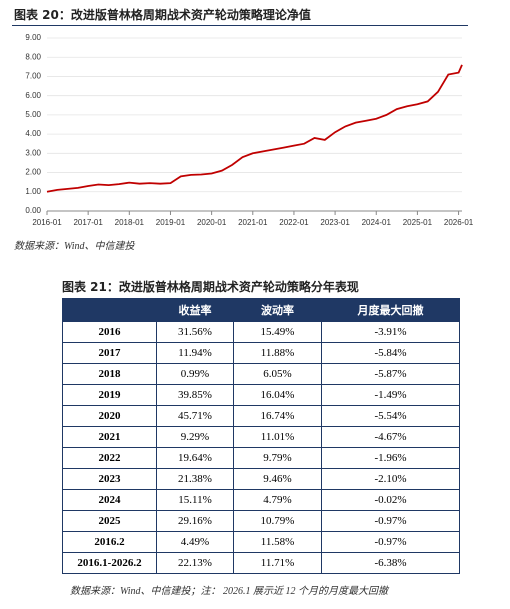 Image resolution: width=510 pixels, height=609 pixels. I want to click on table-cell: 2021, so click(109, 437).